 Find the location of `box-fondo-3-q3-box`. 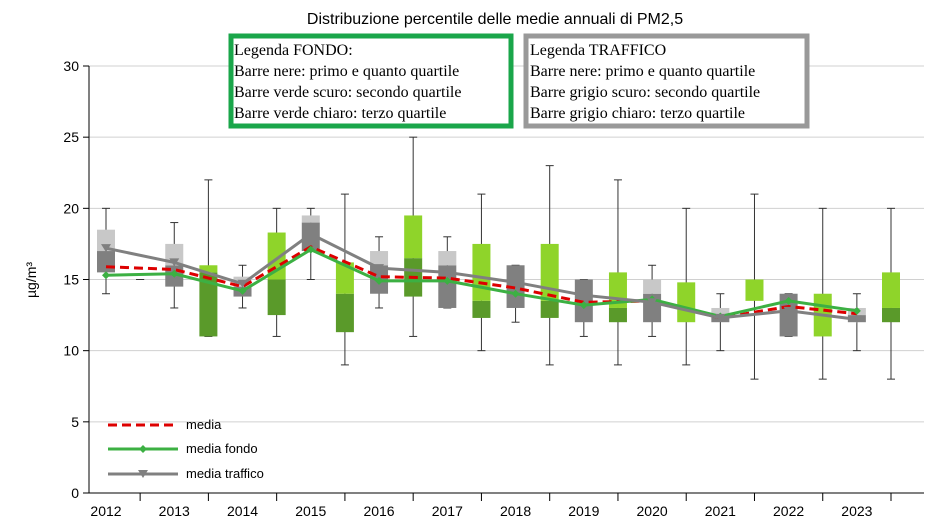

box-fondo-3-q3-box is located at coordinates (344, 278).